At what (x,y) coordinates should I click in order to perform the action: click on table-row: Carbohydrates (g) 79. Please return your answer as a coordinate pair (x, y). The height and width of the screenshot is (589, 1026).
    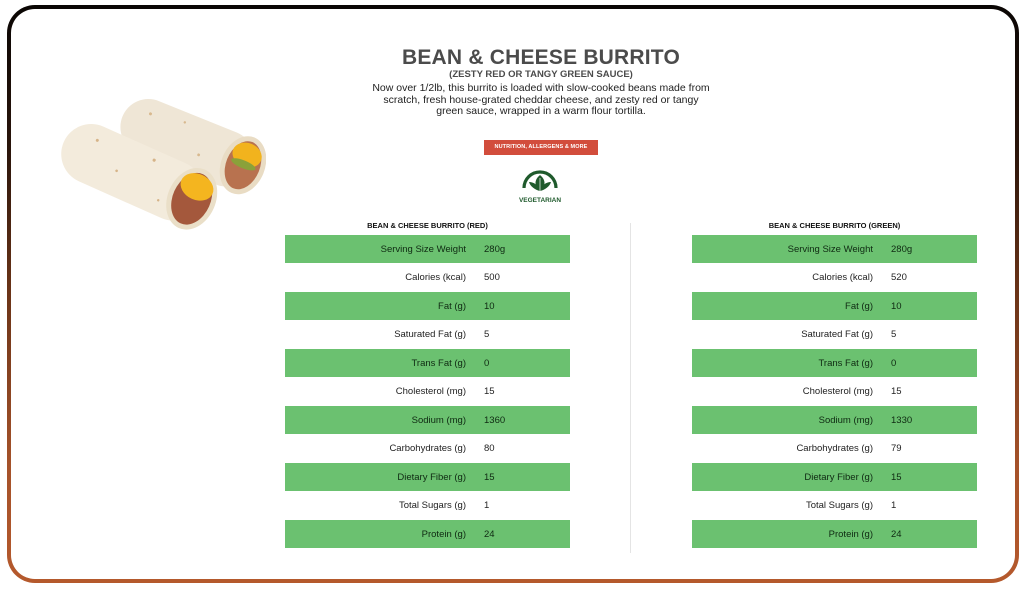
    Looking at the image, I should click on (834, 449).